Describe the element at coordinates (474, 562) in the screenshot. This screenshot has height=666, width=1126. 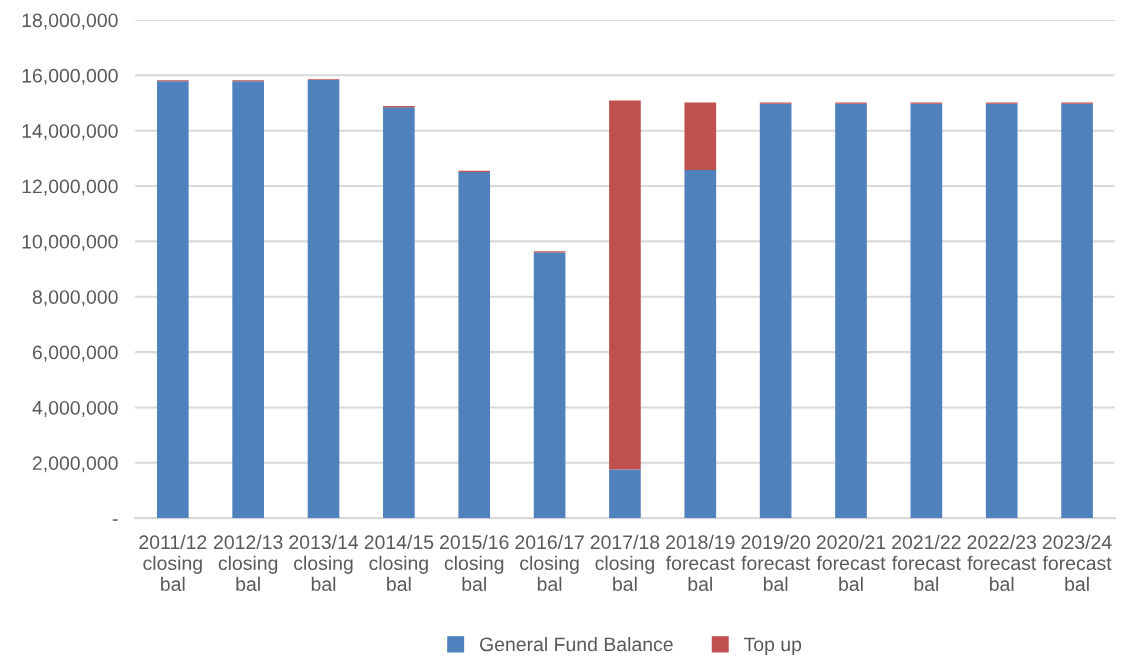
I see `x-tick-label: 2015/16 closing bal` at that location.